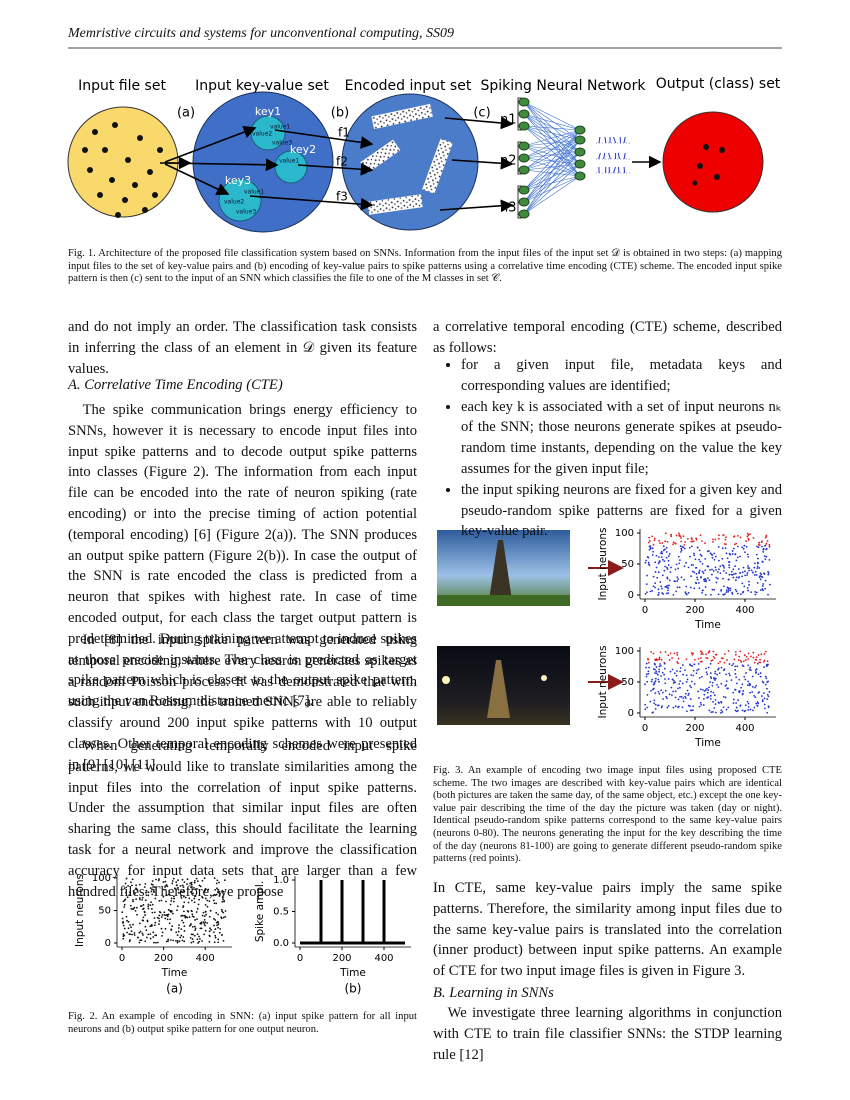 This screenshot has width=850, height=1100. Describe the element at coordinates (281, 943) in the screenshot. I see `y-tick-label: 0.0` at that location.